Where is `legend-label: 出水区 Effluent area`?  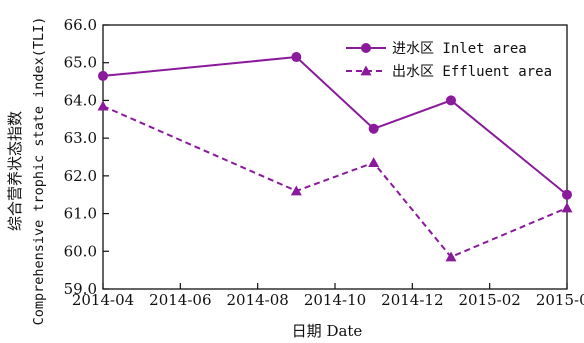 legend-label: 出水区 Effluent area is located at coordinates (472, 72).